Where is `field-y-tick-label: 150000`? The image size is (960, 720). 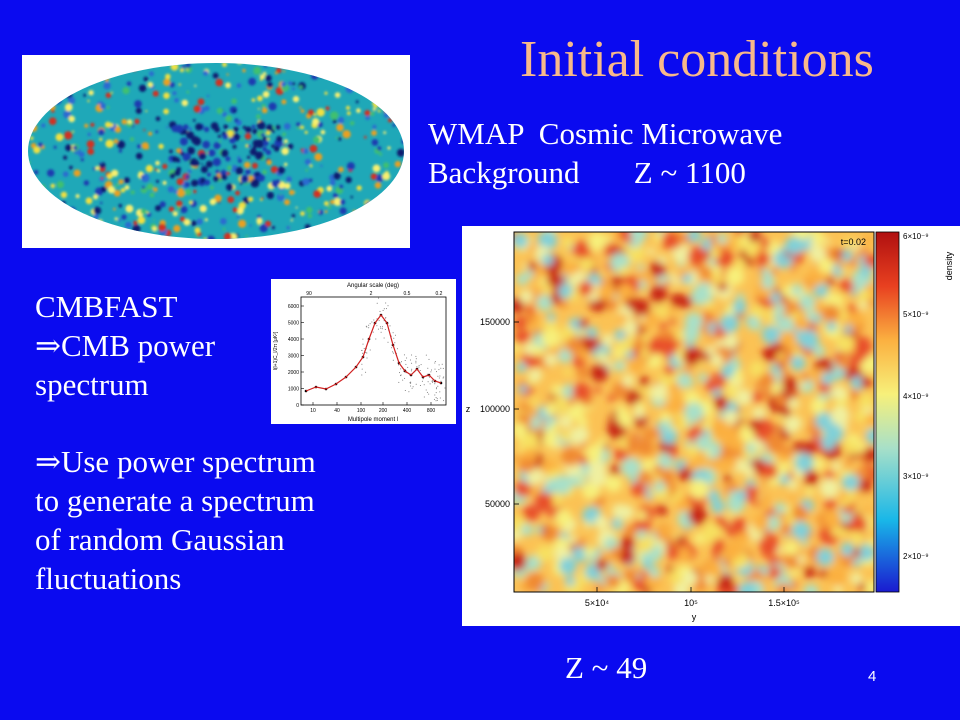
field-y-tick-label: 150000 is located at coordinates (495, 322).